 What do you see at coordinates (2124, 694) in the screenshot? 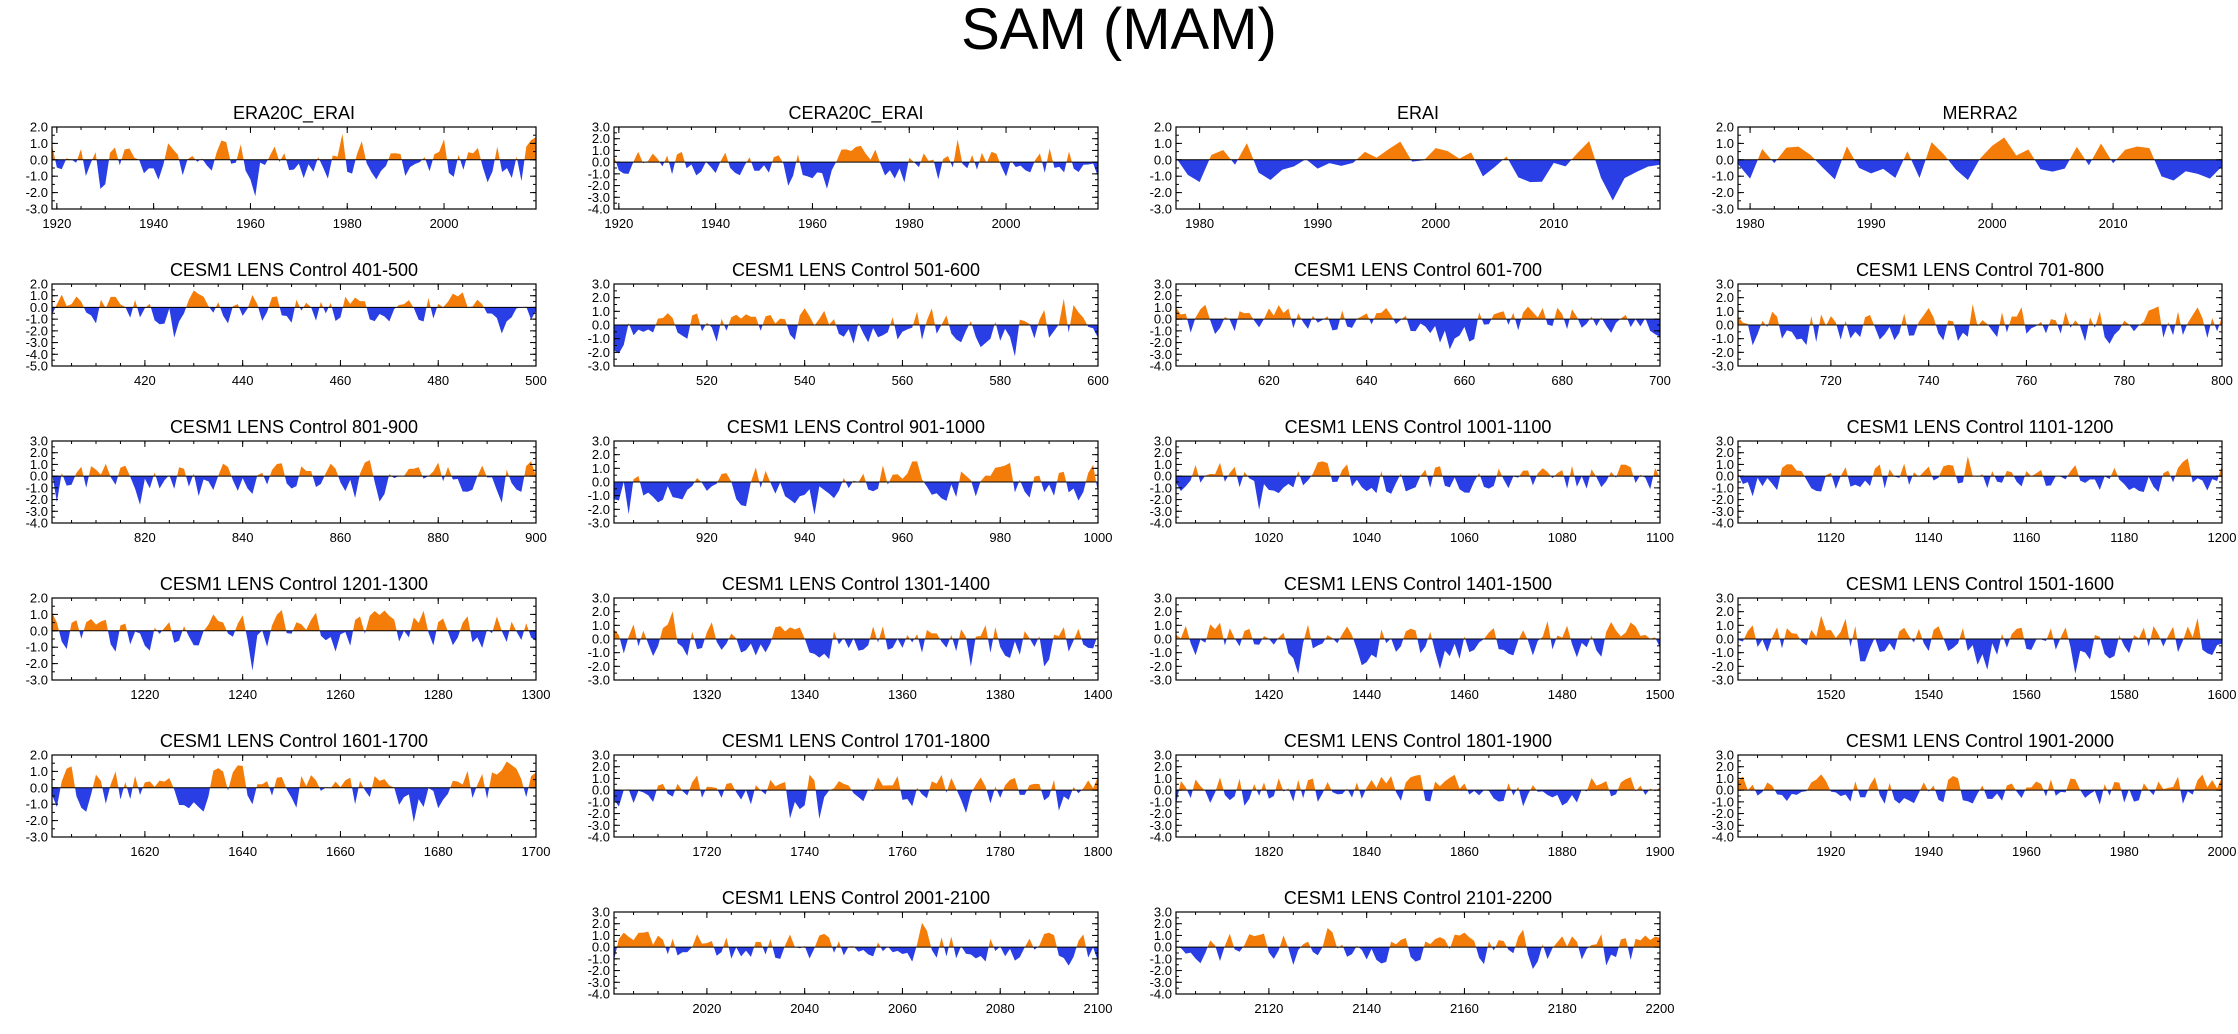
I see `x-tick-label: 1580` at bounding box center [2124, 694].